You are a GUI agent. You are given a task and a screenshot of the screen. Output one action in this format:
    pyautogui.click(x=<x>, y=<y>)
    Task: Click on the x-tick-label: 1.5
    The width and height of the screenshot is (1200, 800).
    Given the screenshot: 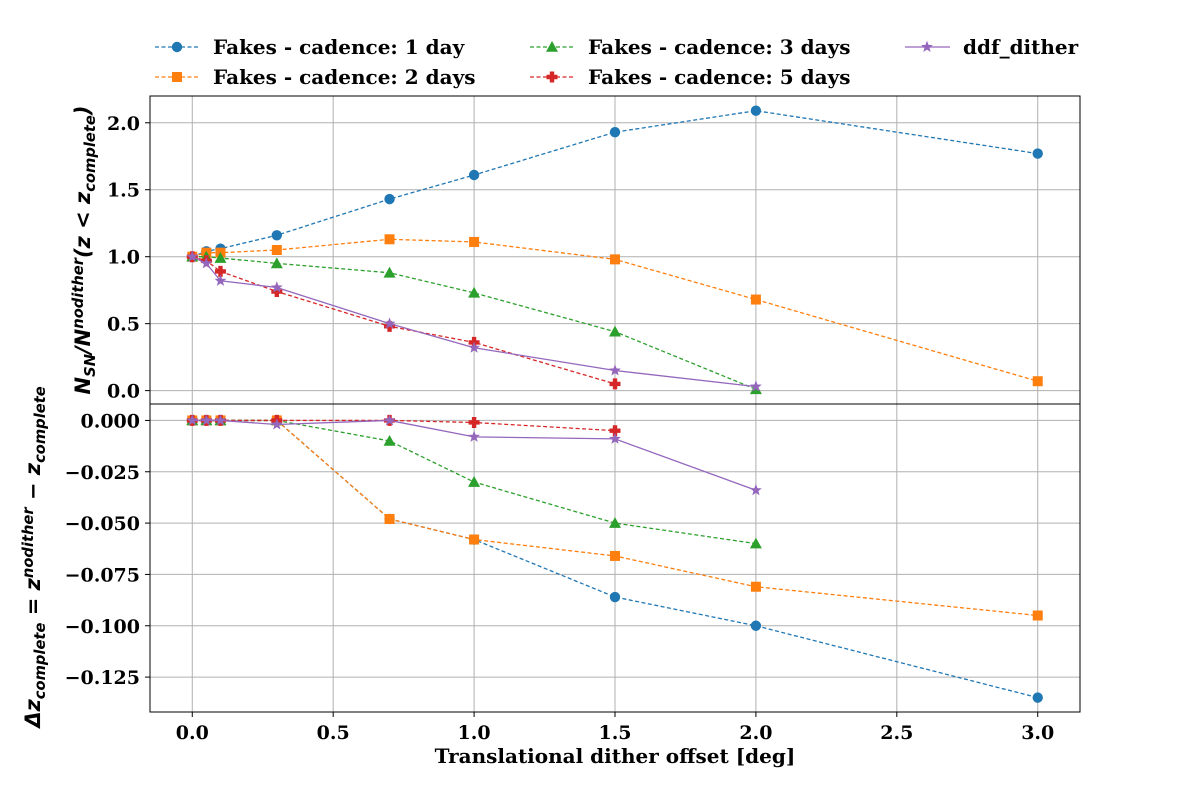 What is the action you would take?
    pyautogui.click(x=614, y=733)
    